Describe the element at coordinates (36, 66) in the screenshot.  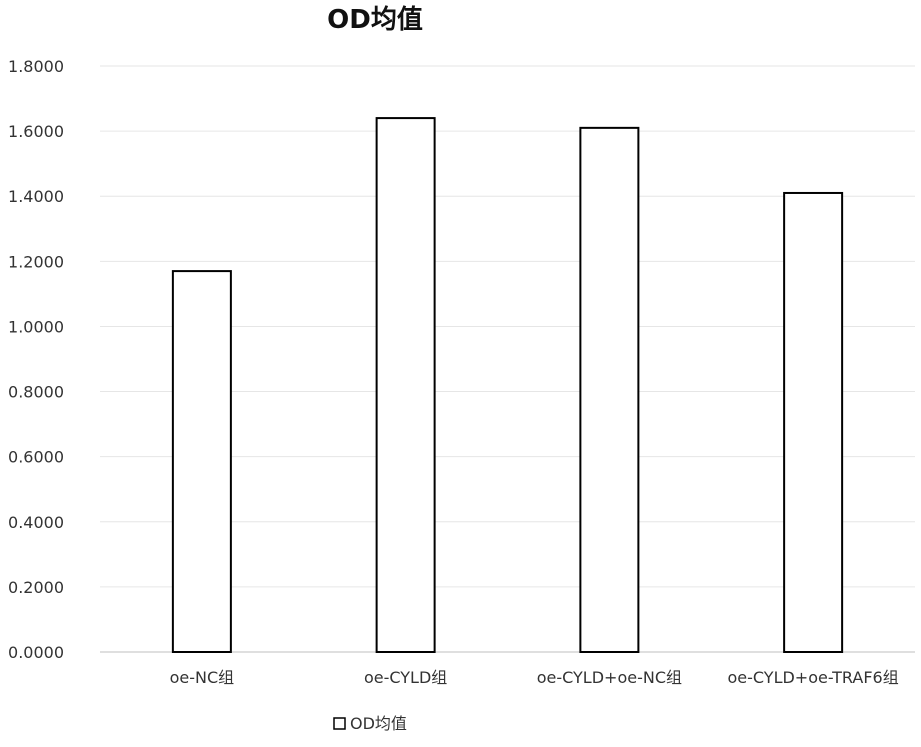
I see `y-tick-label: 1.8000` at that location.